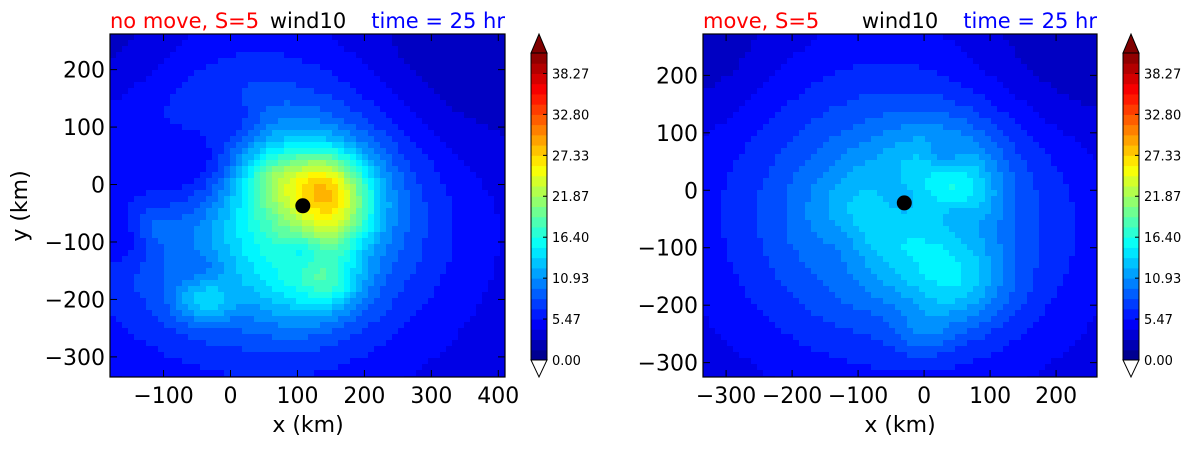  Describe the element at coordinates (858, 396) in the screenshot. I see `panel-2-xtick-label: −100` at that location.